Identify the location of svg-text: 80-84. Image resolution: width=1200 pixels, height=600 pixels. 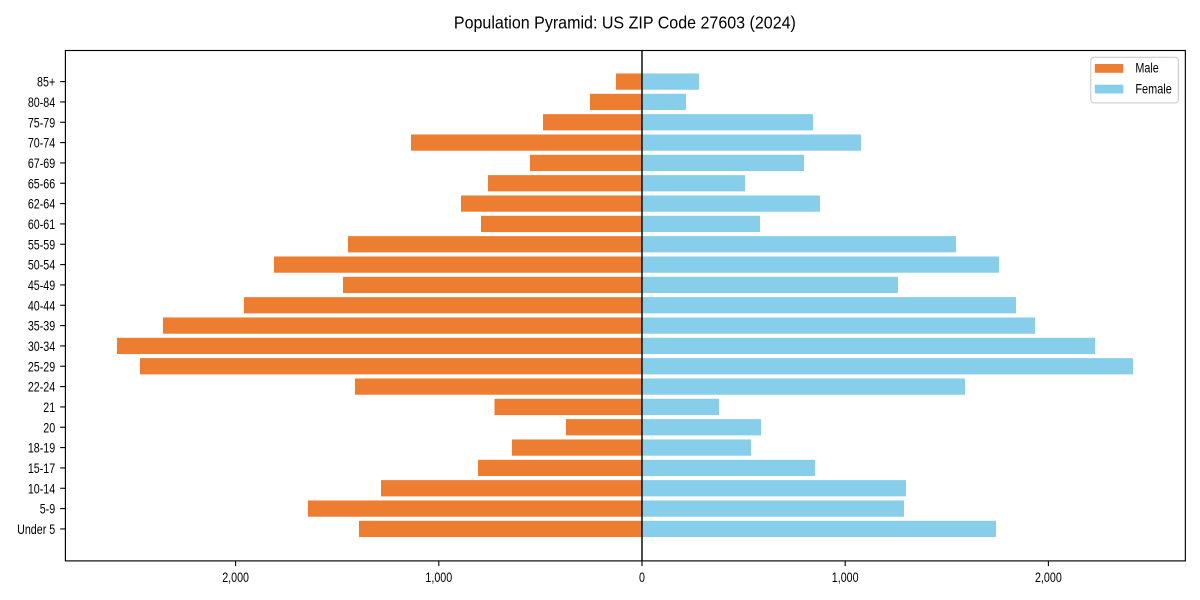
(42, 102).